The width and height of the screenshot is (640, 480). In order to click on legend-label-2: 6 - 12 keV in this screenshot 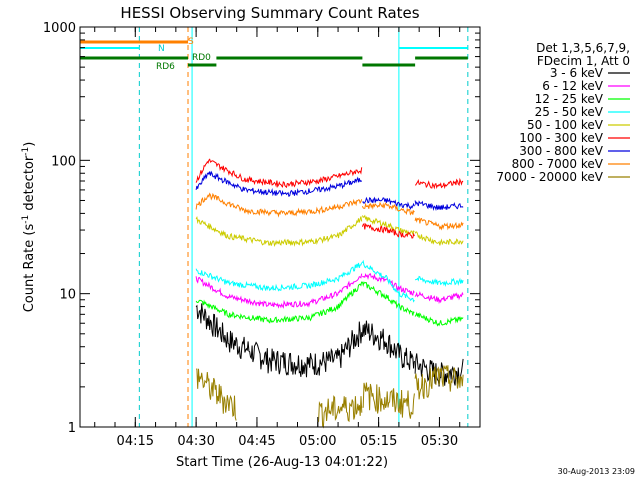, I will do `click(573, 86)`.